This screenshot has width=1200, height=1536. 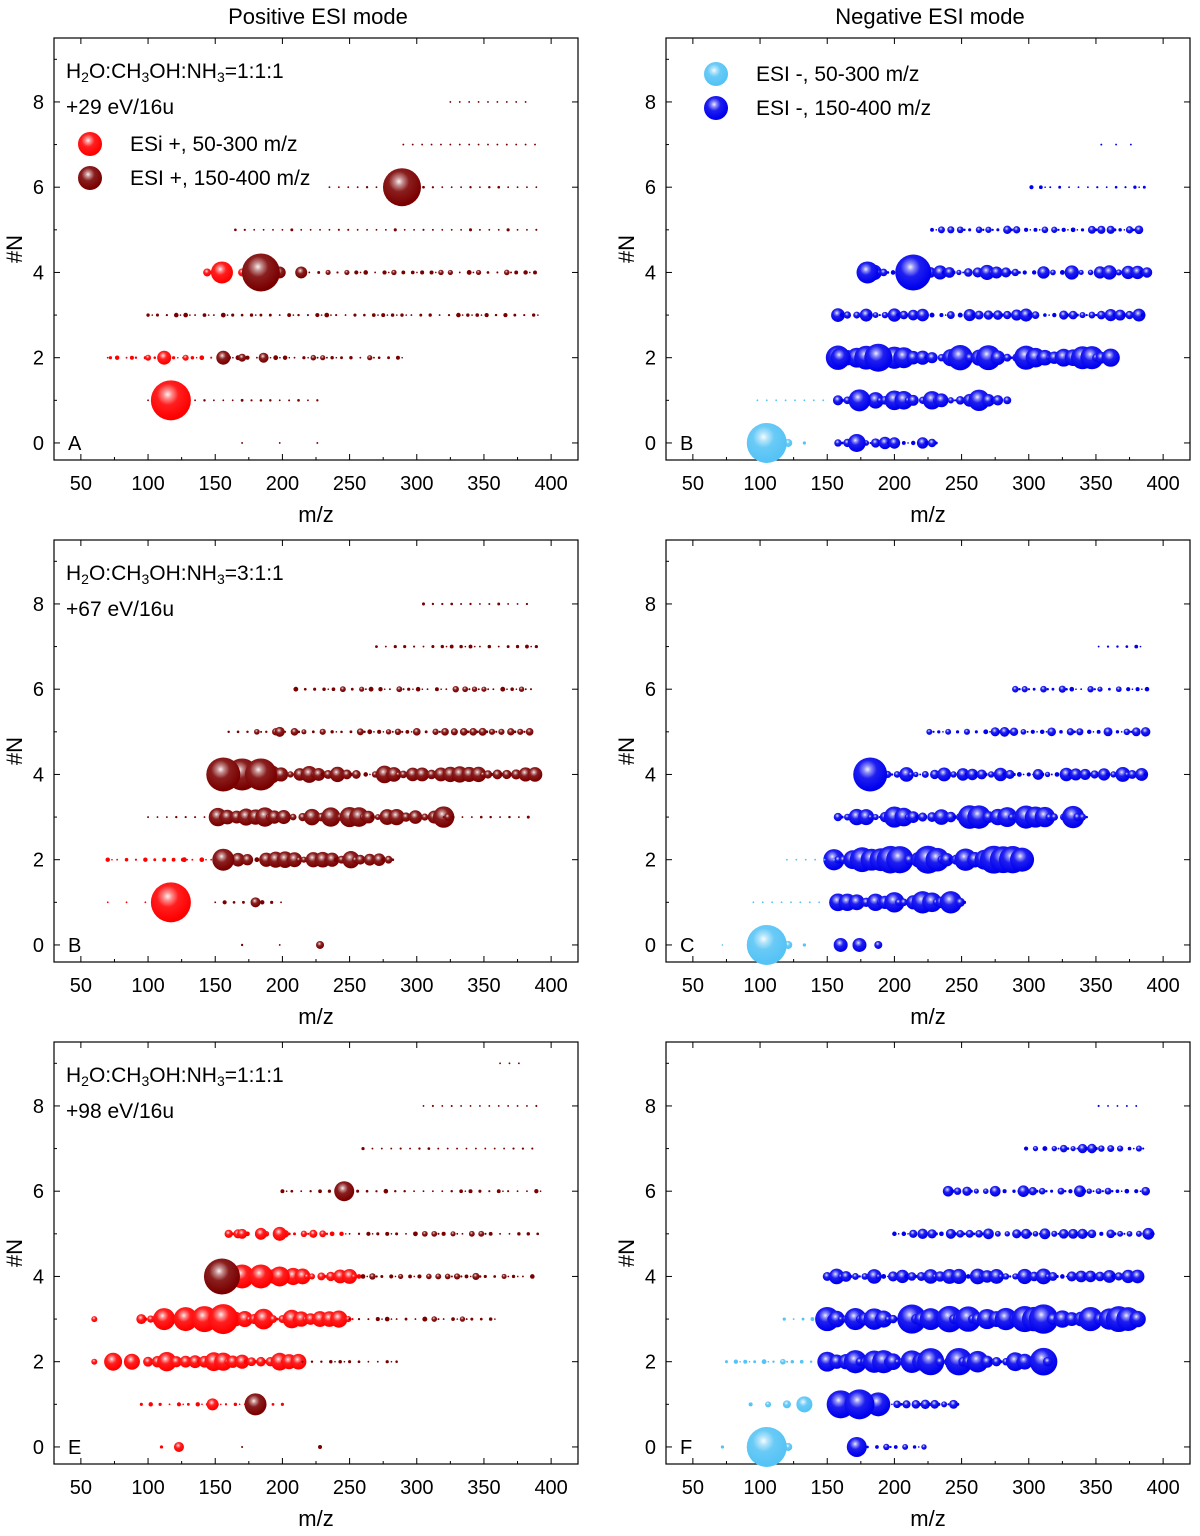 I want to click on y-axis-label: #N, so click(x=626, y=1253).